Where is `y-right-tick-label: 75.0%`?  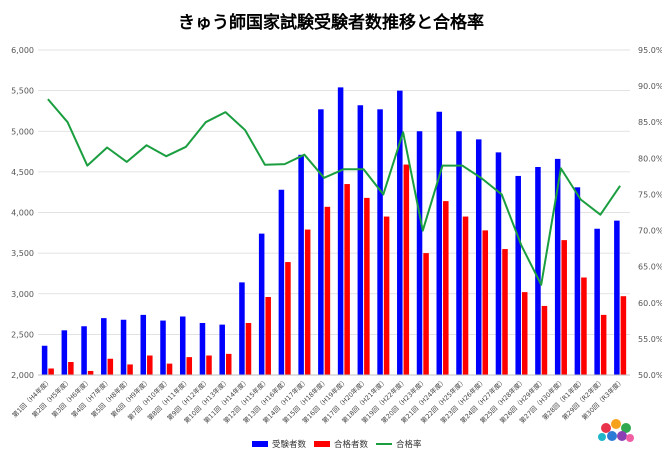 y-right-tick-label: 75.0% is located at coordinates (650, 194).